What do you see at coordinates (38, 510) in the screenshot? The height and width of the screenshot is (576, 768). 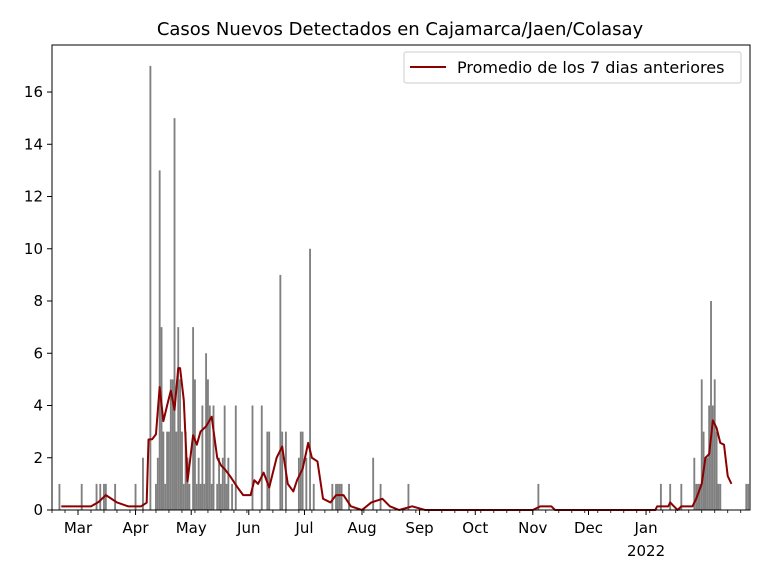 I see `y-tick-label-0: 0` at bounding box center [38, 510].